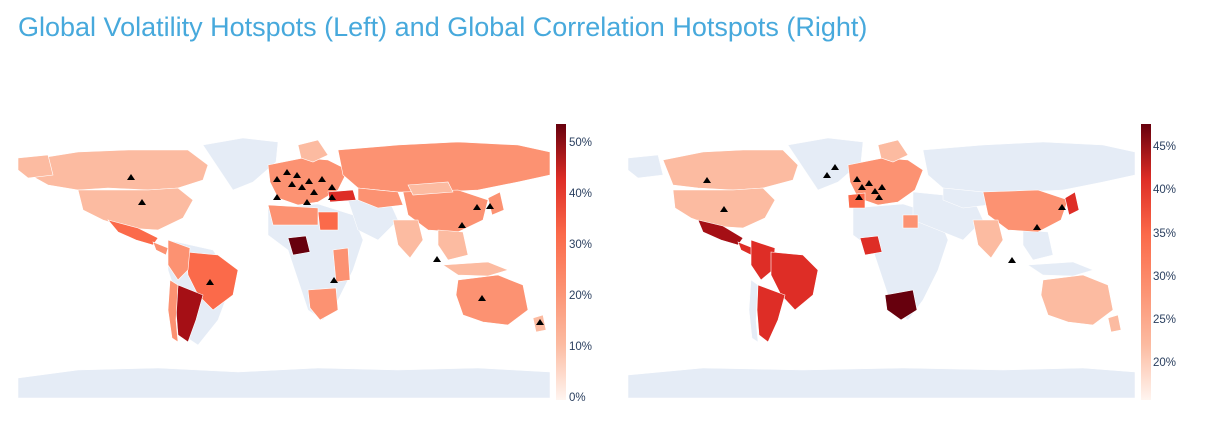 This screenshot has height=429, width=1211. I want to click on colorbar-tick: 10%, so click(581, 347).